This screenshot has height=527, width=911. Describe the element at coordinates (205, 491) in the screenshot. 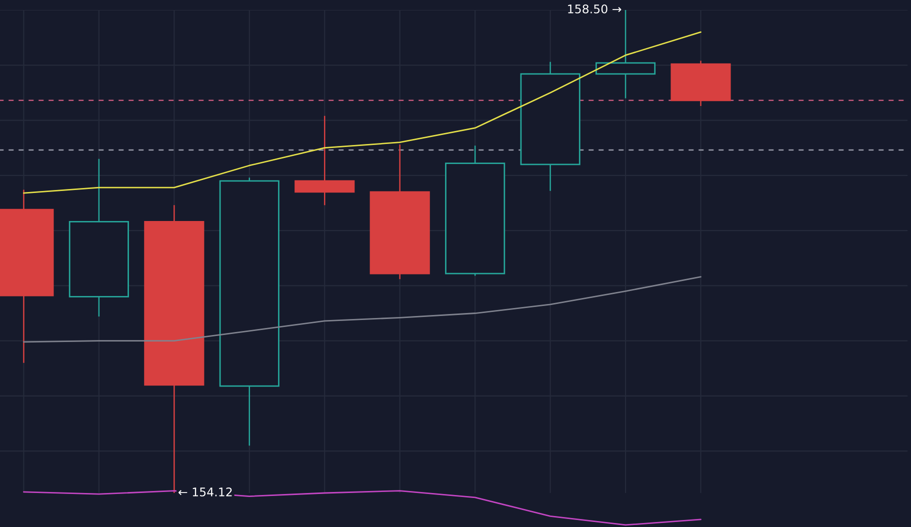

I see `annotation: ← 154.12` at that location.